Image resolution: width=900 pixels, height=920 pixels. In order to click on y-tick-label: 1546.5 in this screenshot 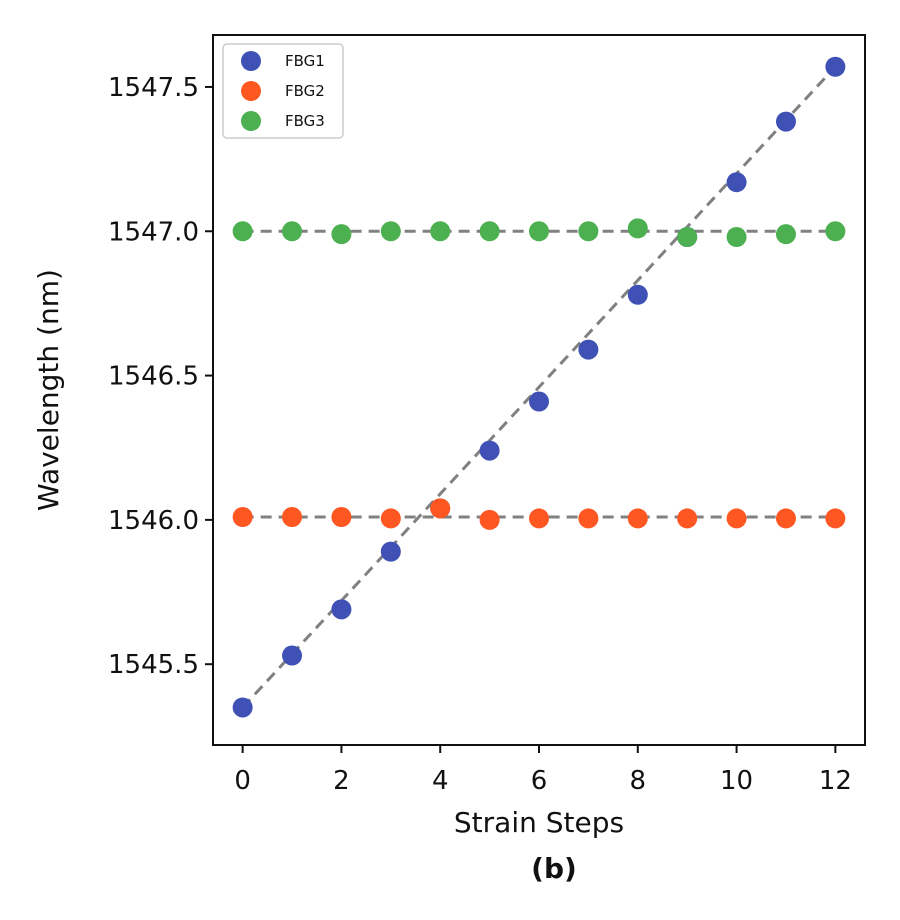, I will do `click(153, 377)`.